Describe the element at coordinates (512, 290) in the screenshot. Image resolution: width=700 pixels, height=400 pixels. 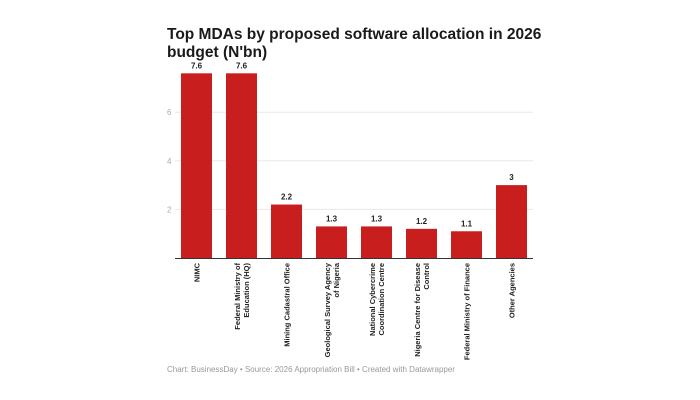
I see `x-tick-label: Other Agencies` at that location.